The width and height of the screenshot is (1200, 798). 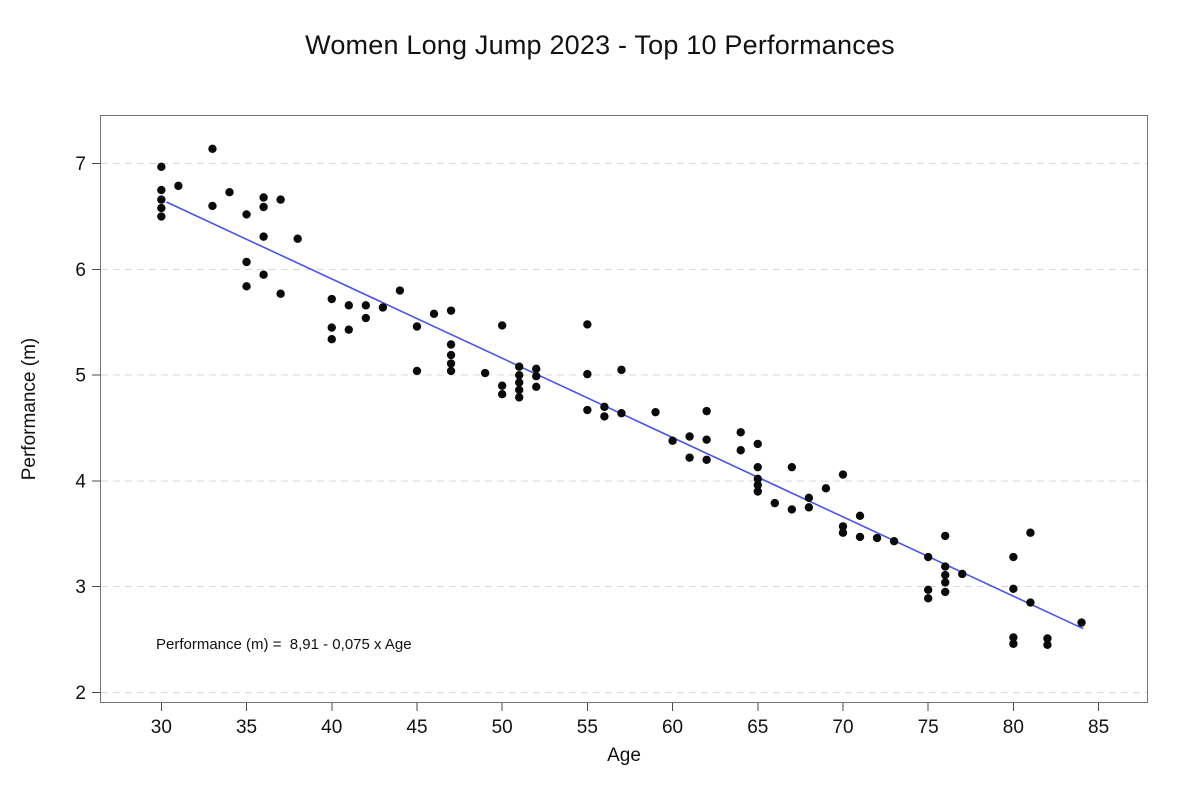 I want to click on x-tick-label: 55, so click(x=587, y=727).